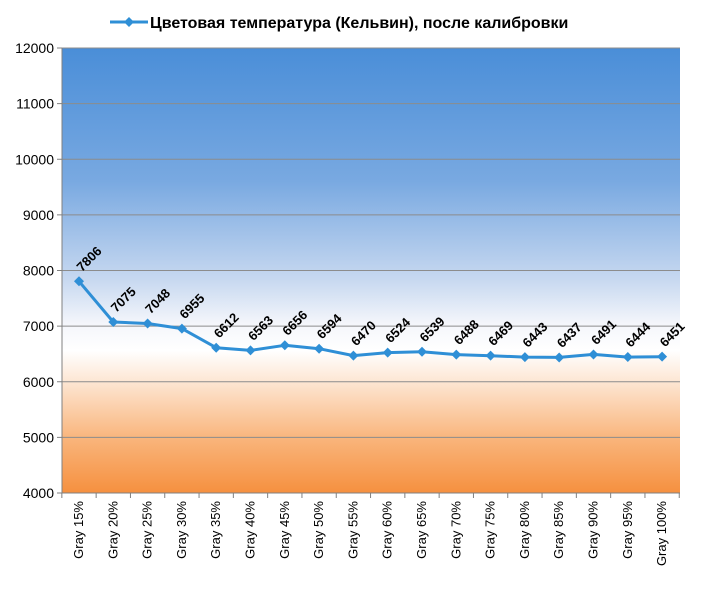 The height and width of the screenshot is (600, 701). What do you see at coordinates (318, 530) in the screenshot?
I see `x-tick-label: Gray 50%` at bounding box center [318, 530].